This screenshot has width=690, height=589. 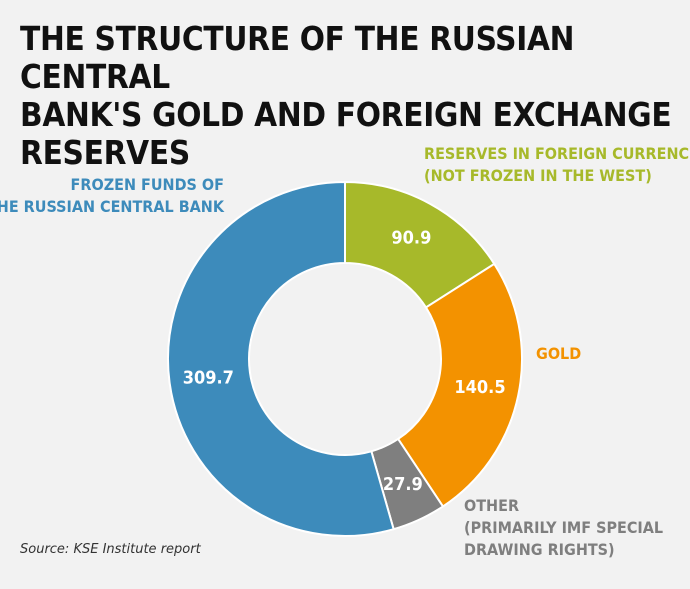 I want to click on donut-slice-foreign-currencies, so click(x=420, y=244).